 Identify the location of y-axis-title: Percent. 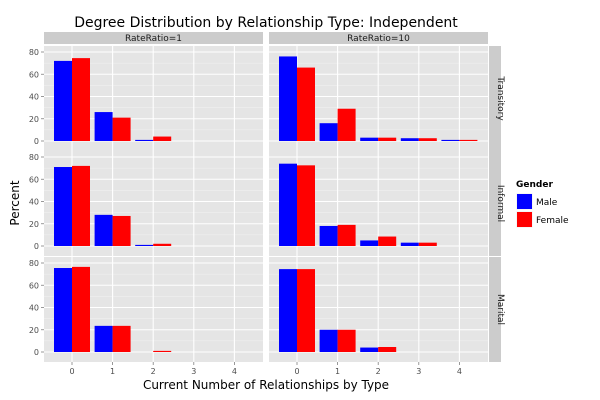
(15, 202).